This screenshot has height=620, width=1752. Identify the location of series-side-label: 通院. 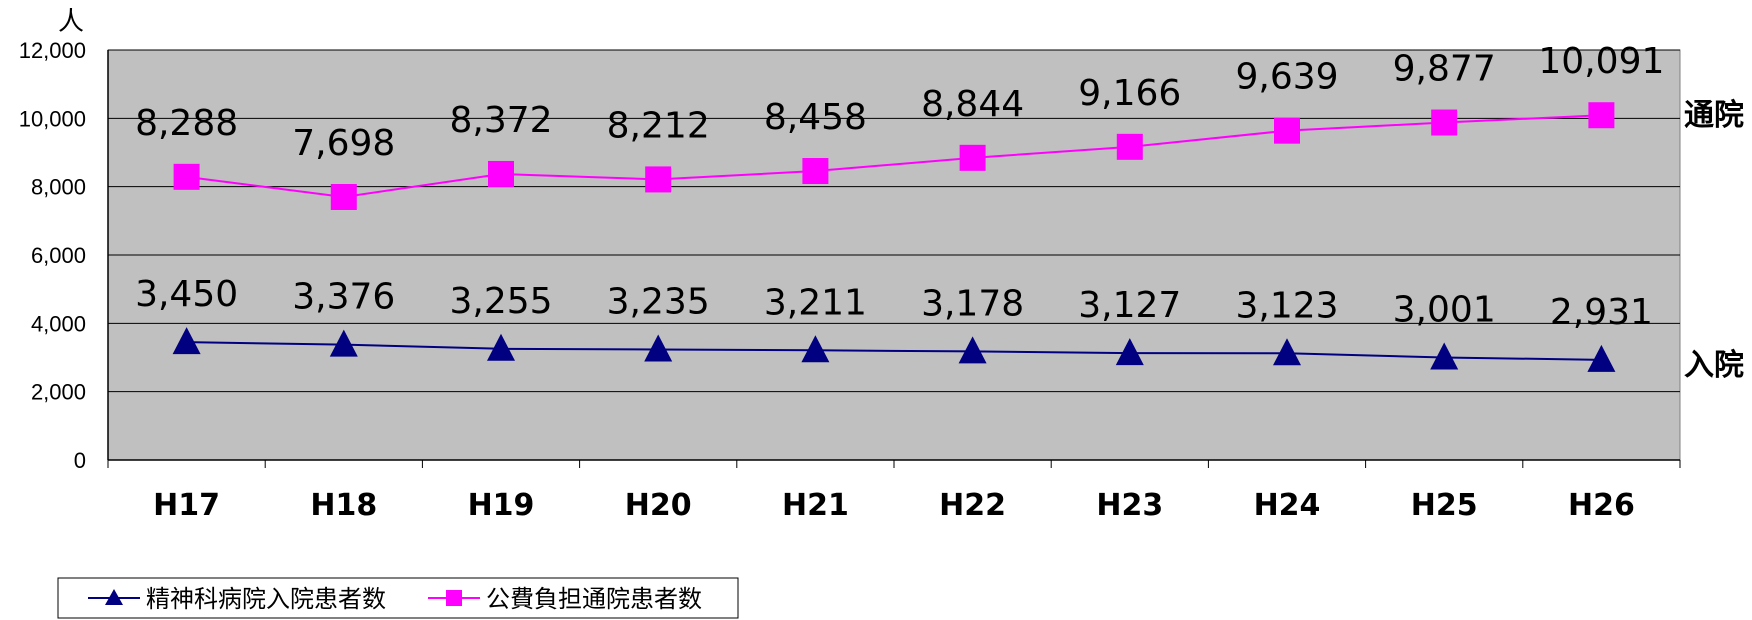
(1714, 115).